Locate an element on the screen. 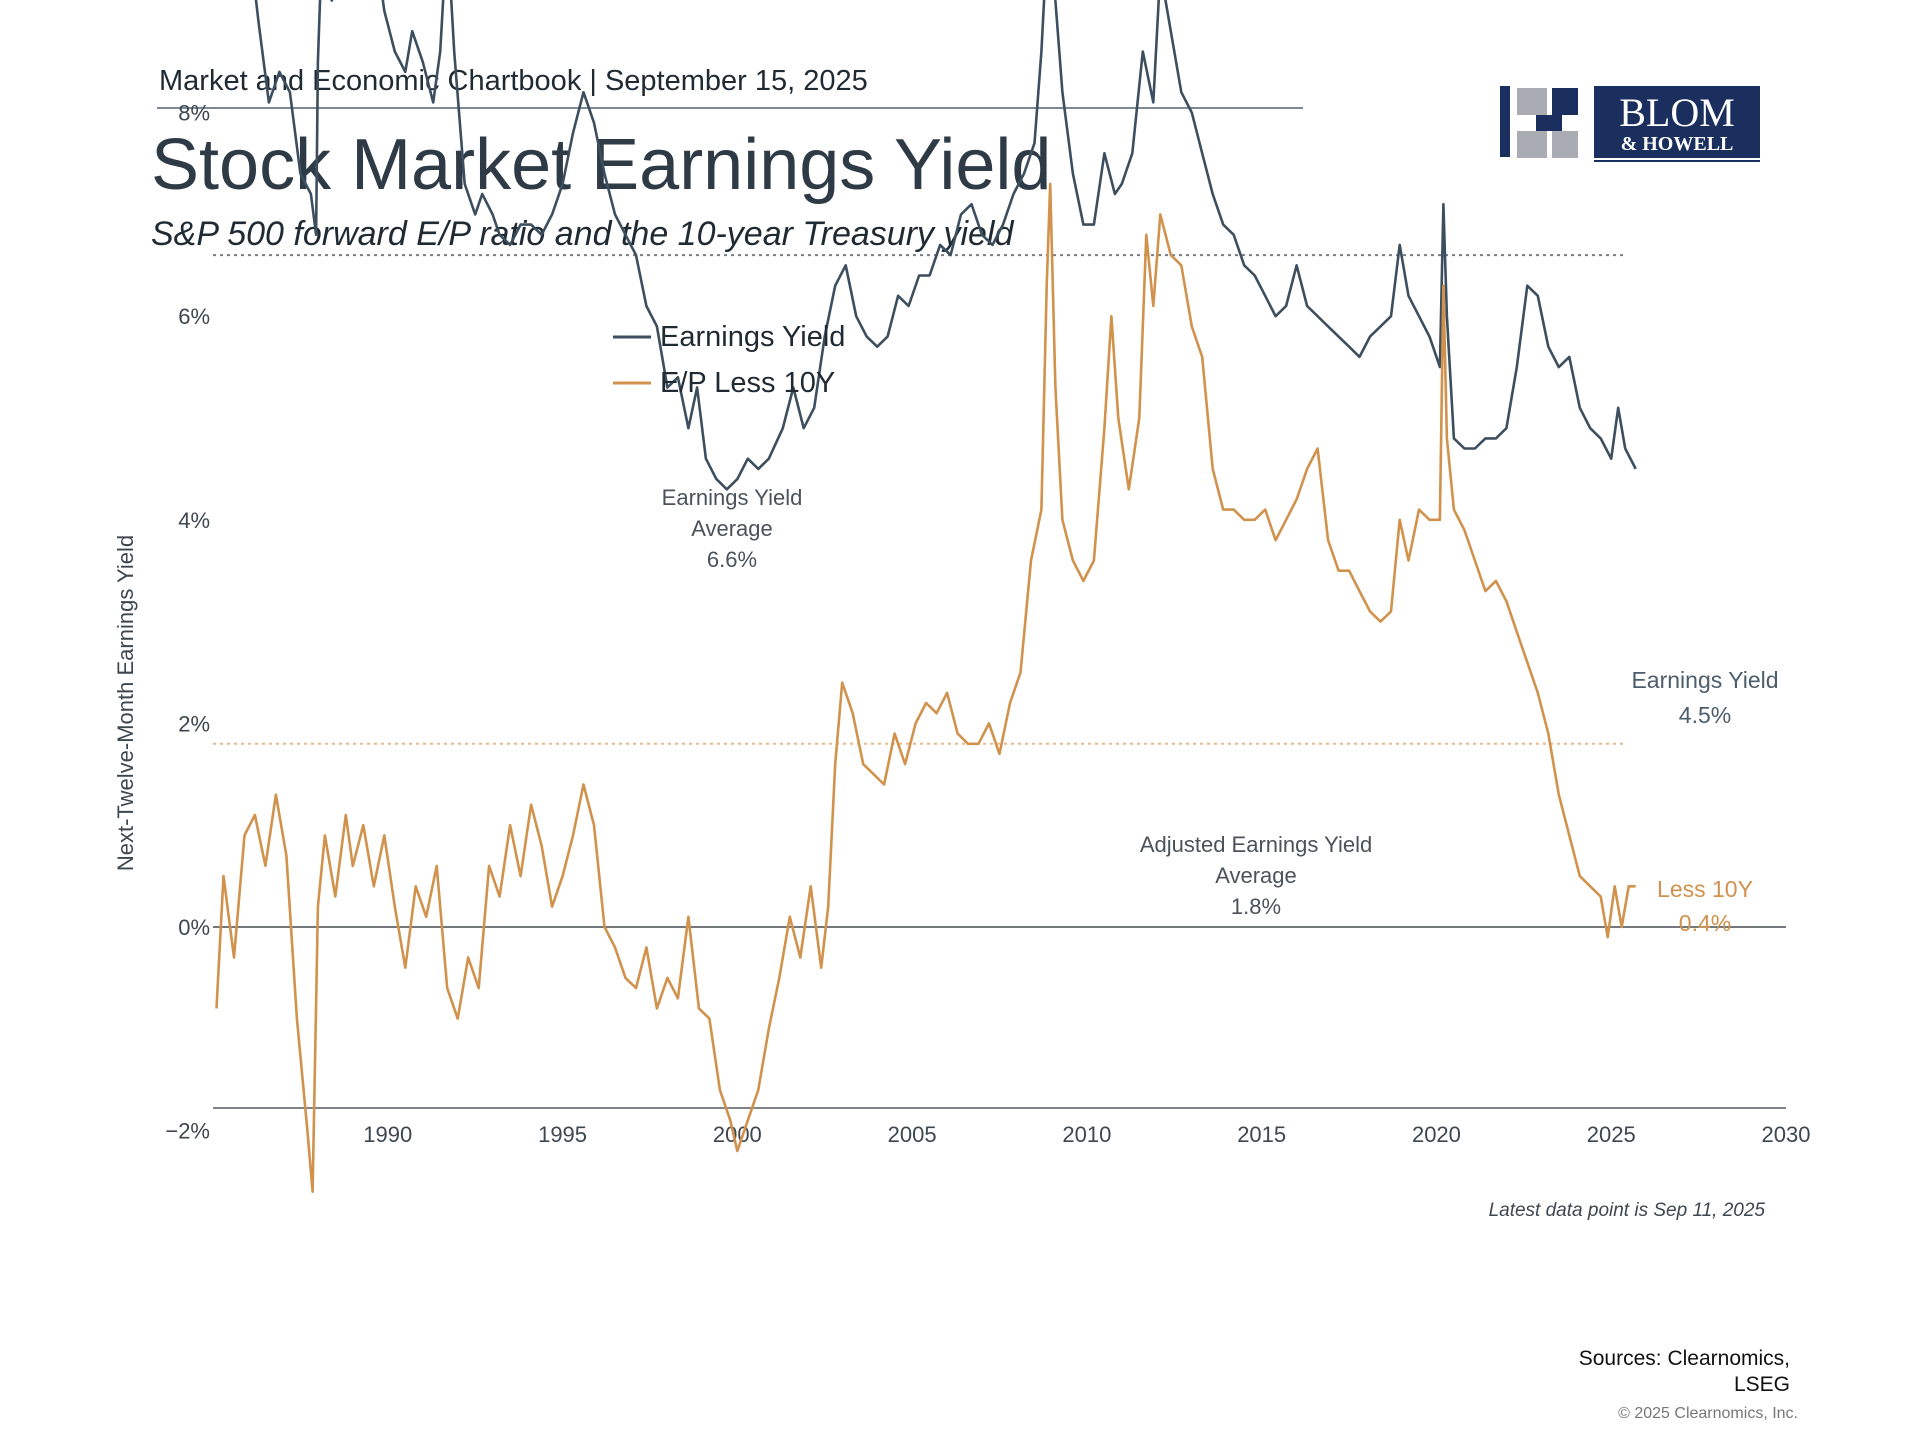  end-label-name: Earnings Yield is located at coordinates (1704, 680).